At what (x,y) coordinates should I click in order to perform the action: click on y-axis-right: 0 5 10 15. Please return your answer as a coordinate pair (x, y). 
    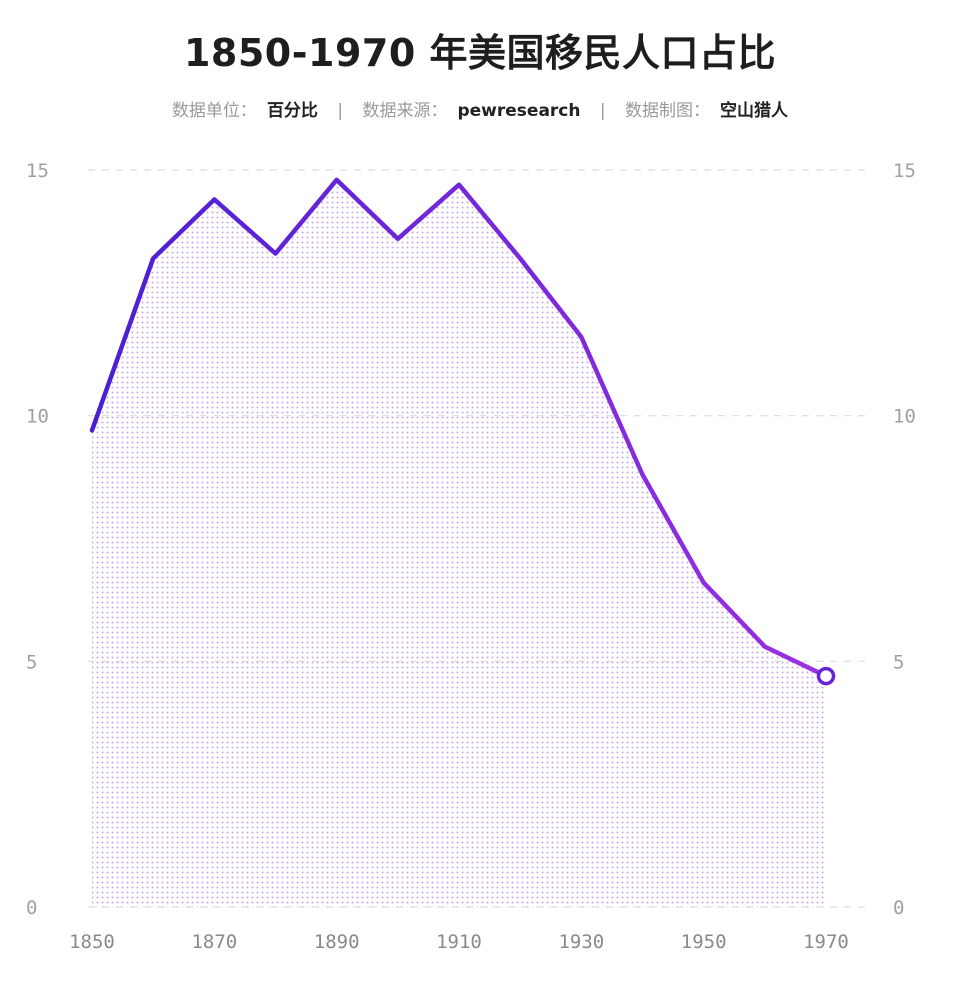
    Looking at the image, I should click on (904, 539).